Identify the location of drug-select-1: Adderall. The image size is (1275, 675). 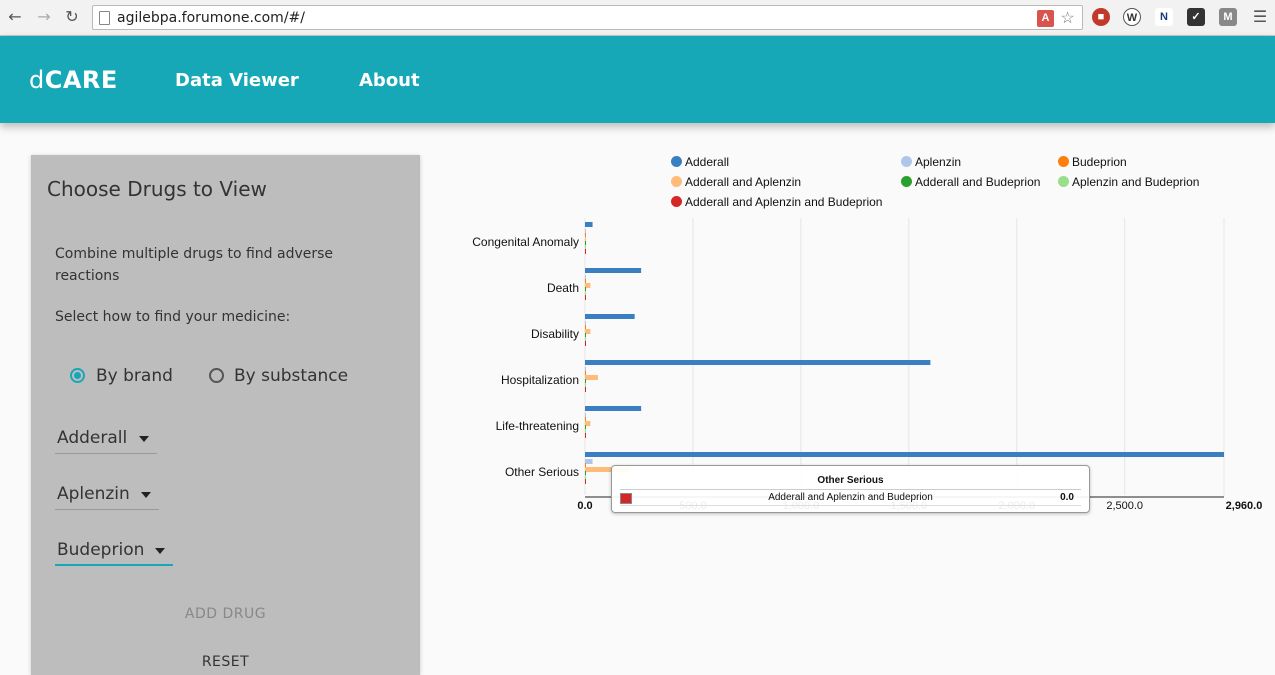
(106, 439).